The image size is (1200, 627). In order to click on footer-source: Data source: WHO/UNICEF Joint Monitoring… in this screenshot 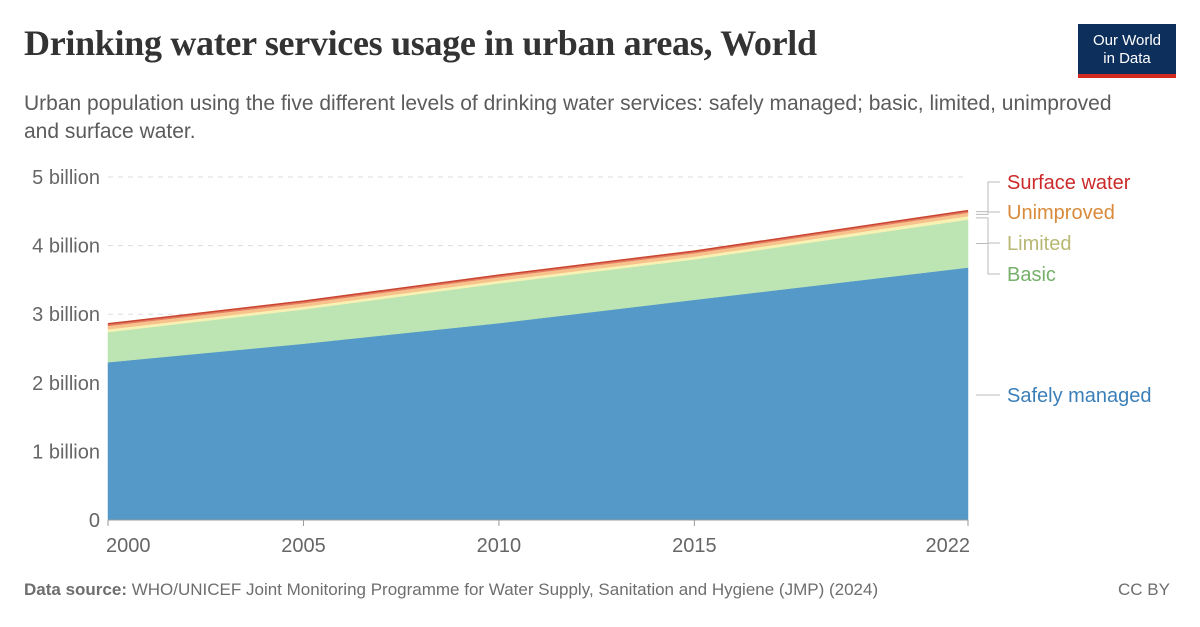, I will do `click(599, 590)`.